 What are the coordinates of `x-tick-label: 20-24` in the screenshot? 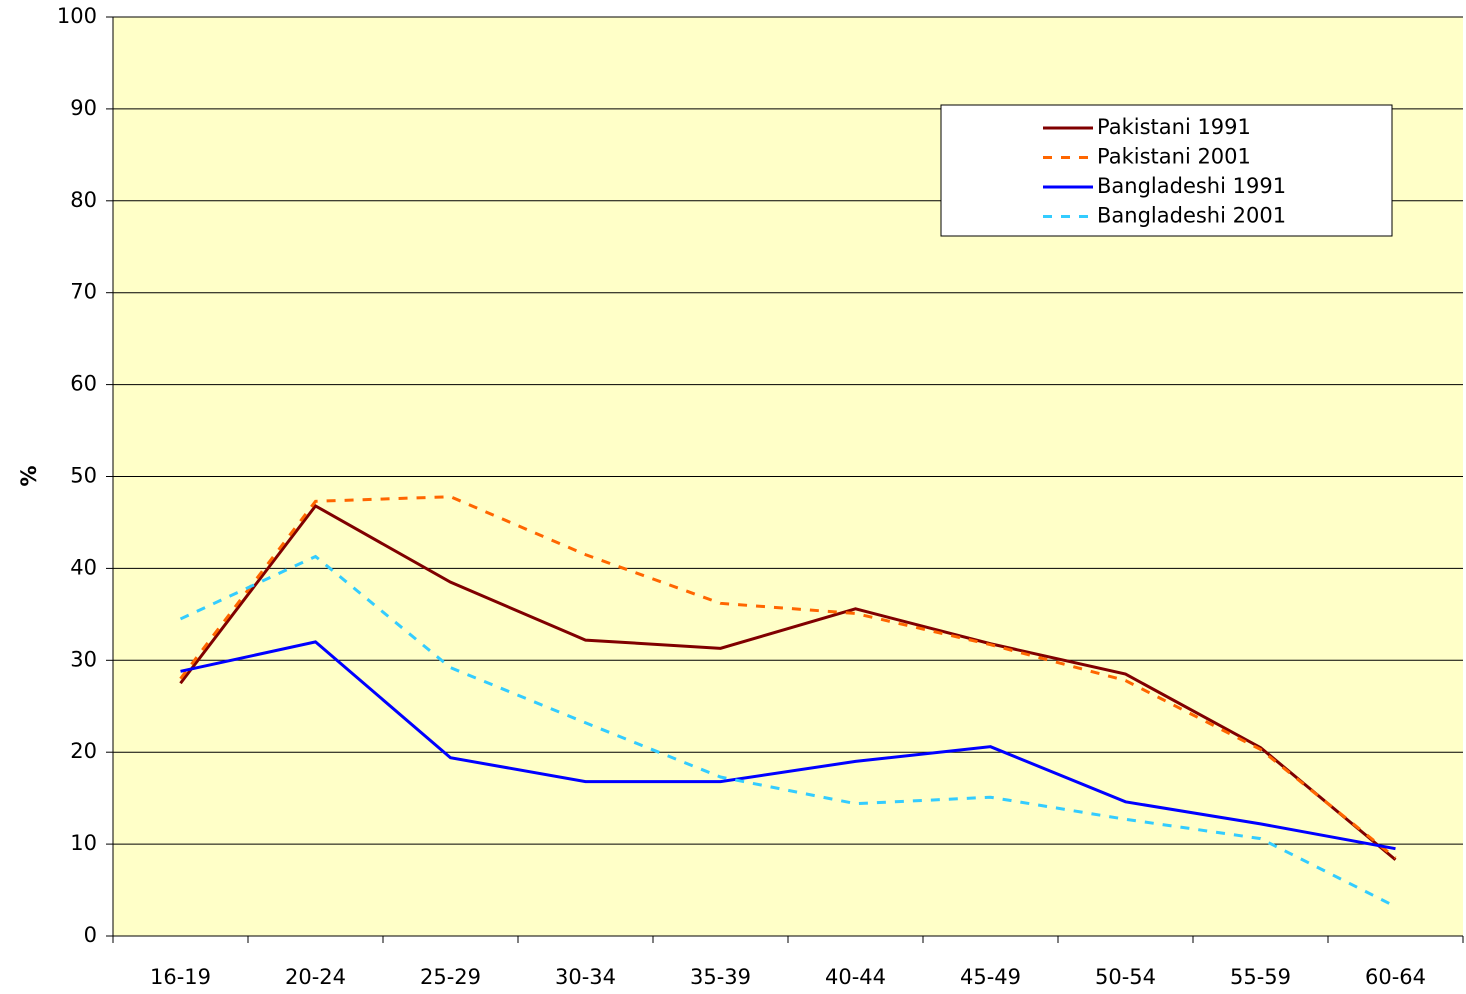 It's located at (315, 977).